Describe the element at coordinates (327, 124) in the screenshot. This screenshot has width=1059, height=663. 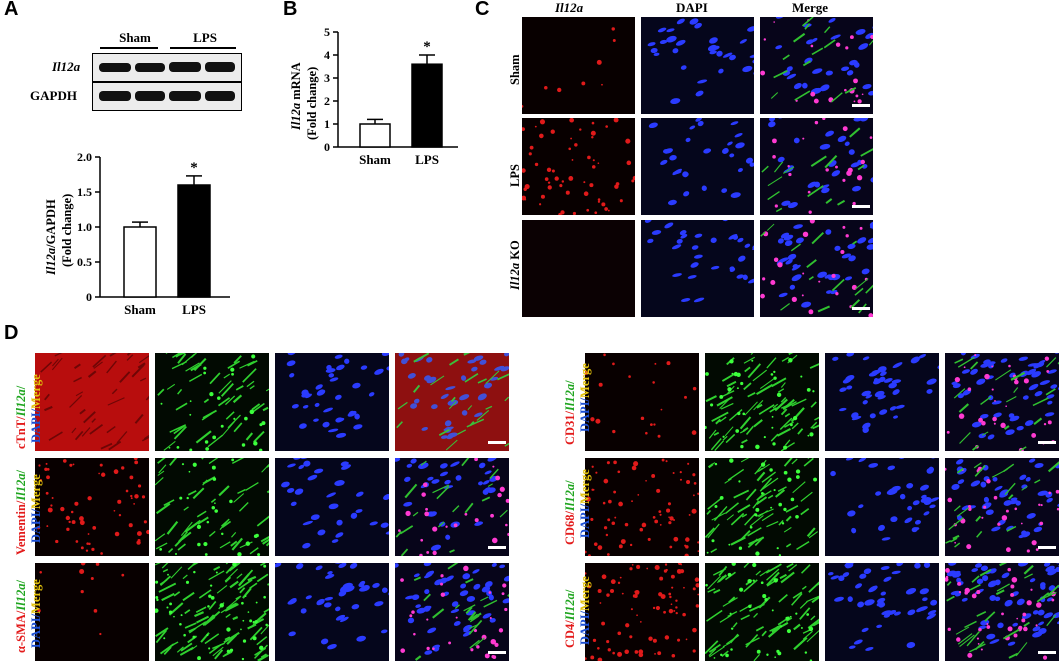
I see `y-tick-label: 1` at that location.